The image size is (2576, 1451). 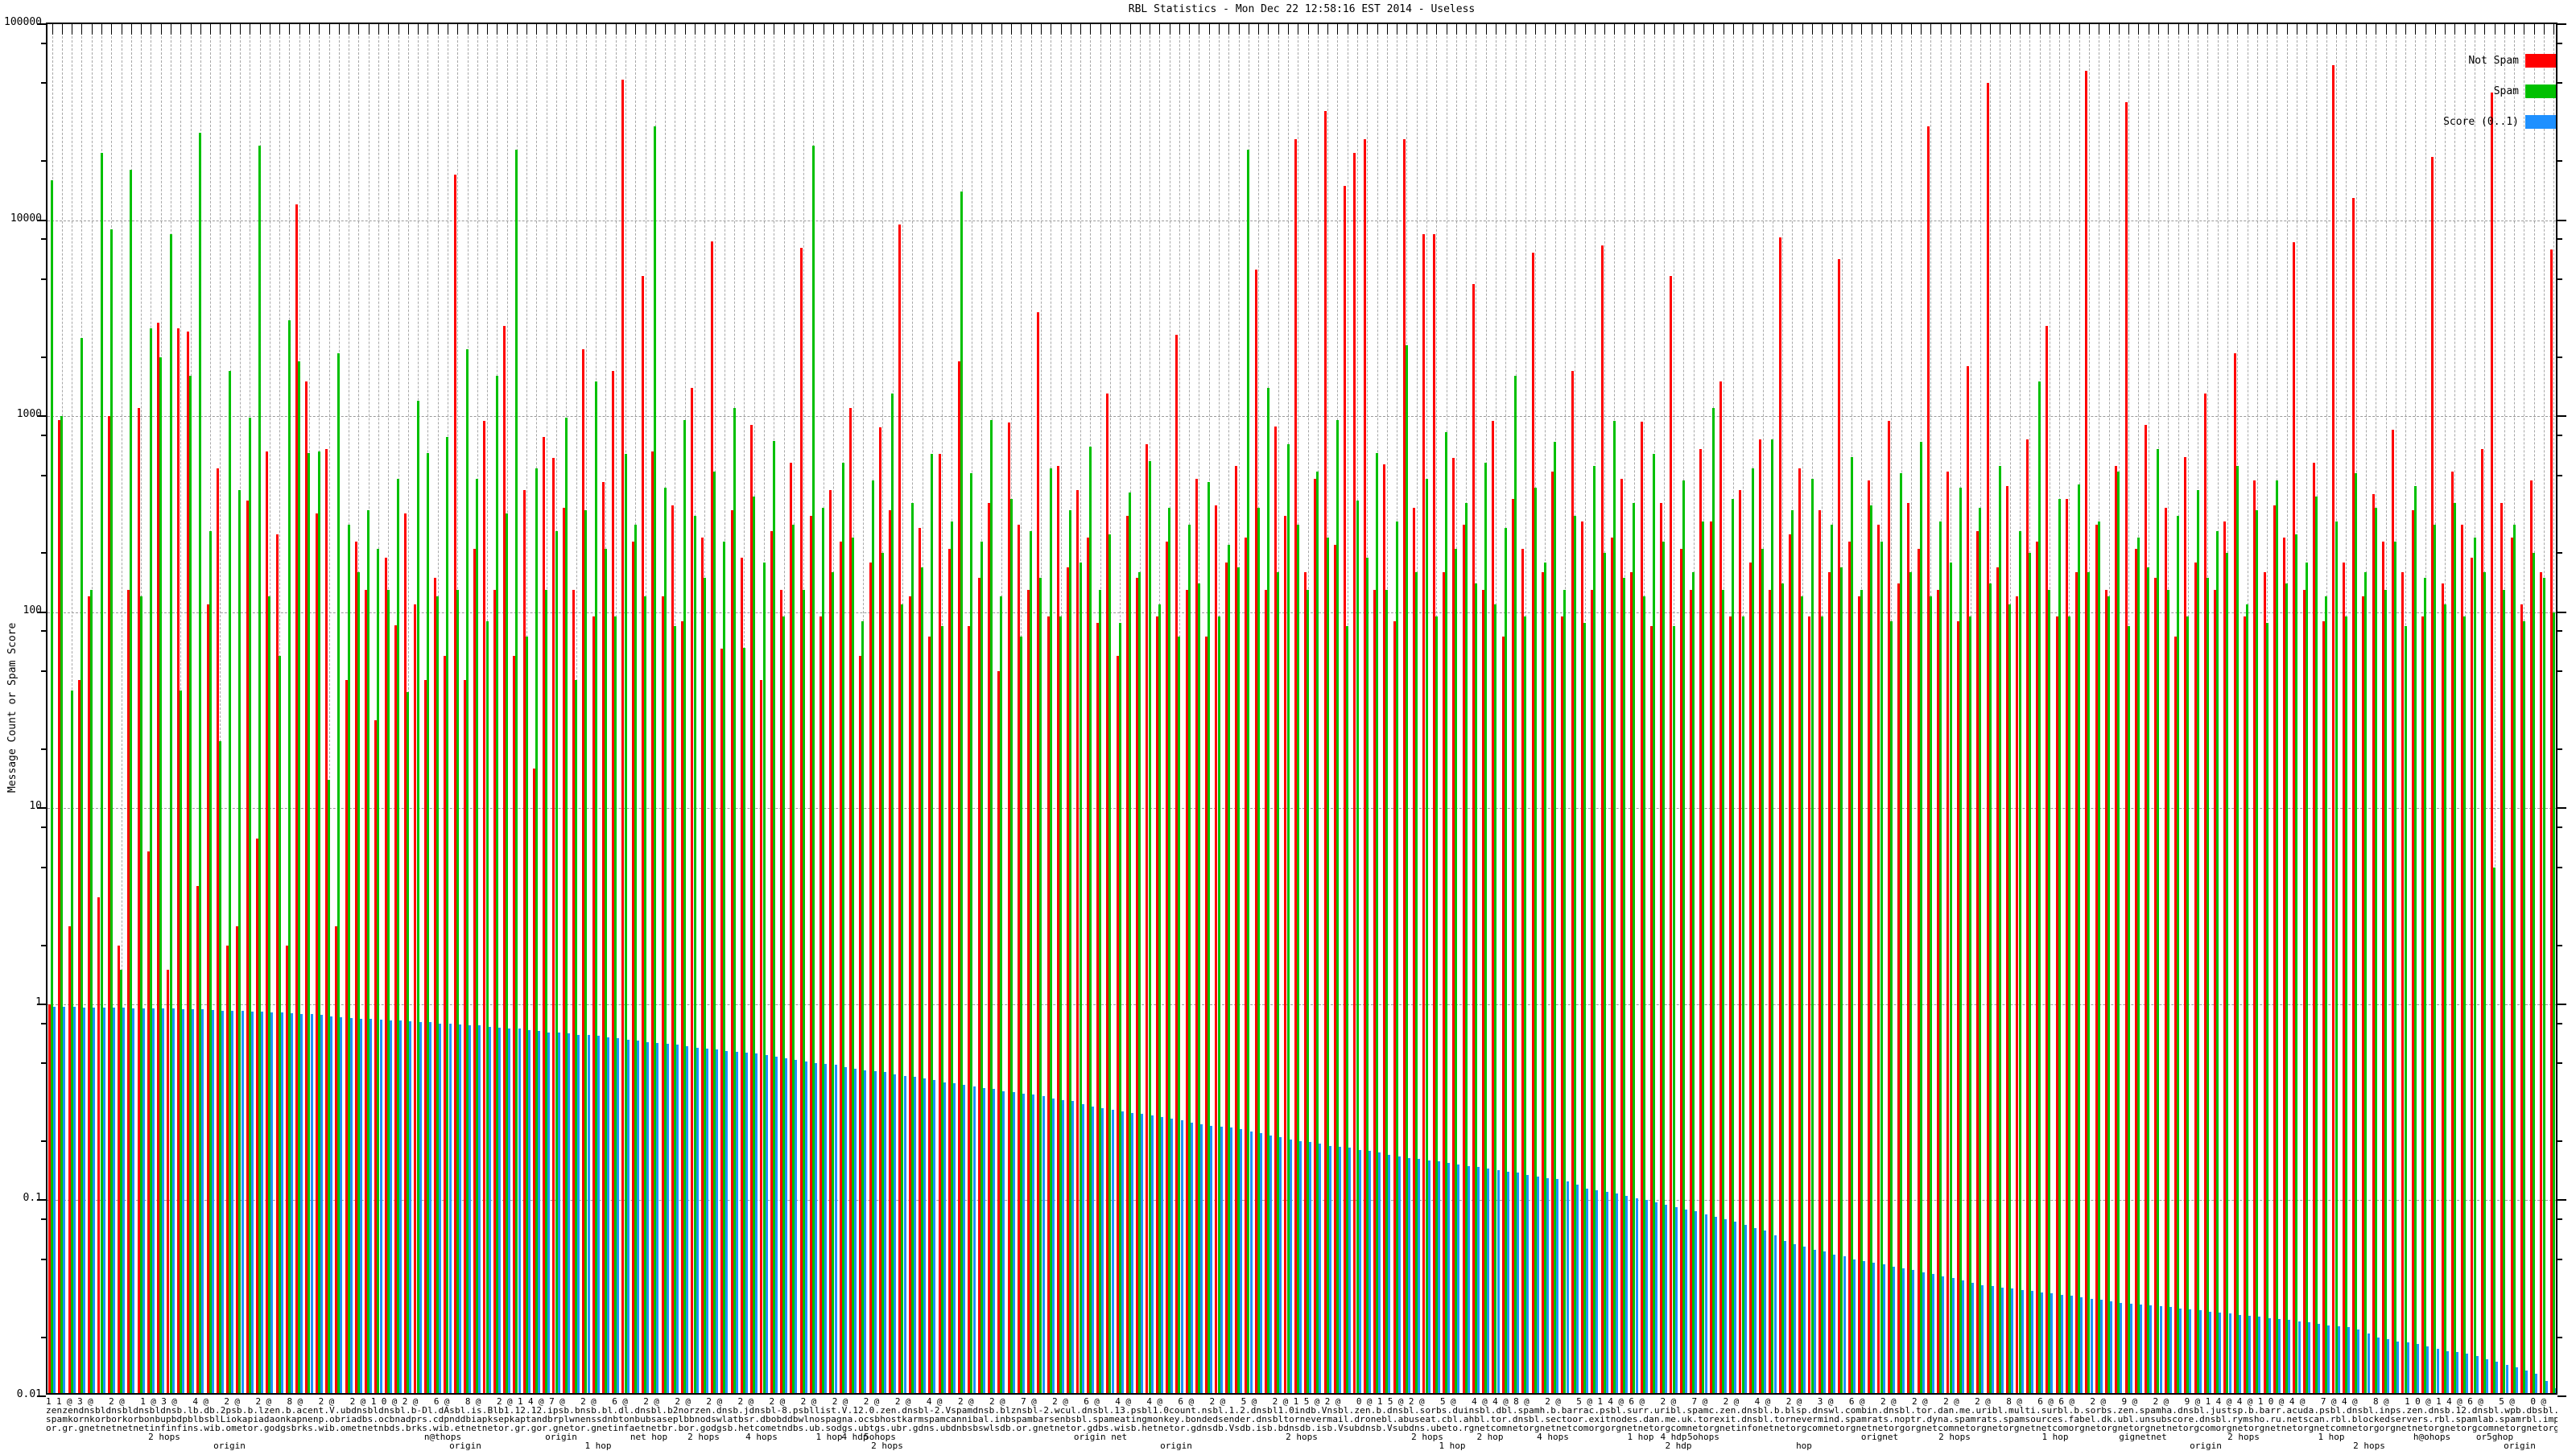 I want to click on x-sublabel: 1 hop, so click(x=2331, y=1437).